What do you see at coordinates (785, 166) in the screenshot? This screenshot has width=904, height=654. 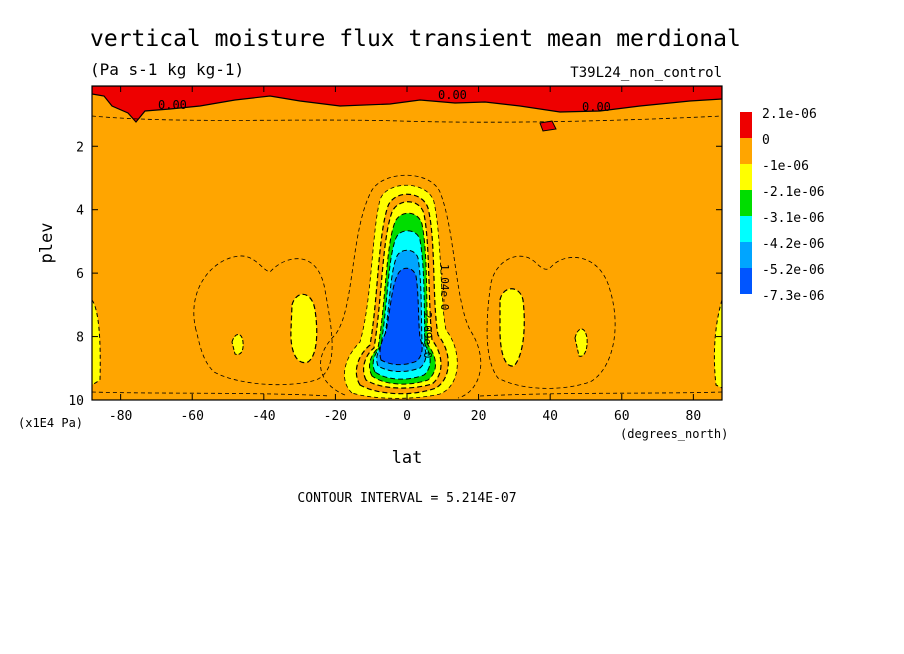 I see `legend-label: -1e-06` at bounding box center [785, 166].